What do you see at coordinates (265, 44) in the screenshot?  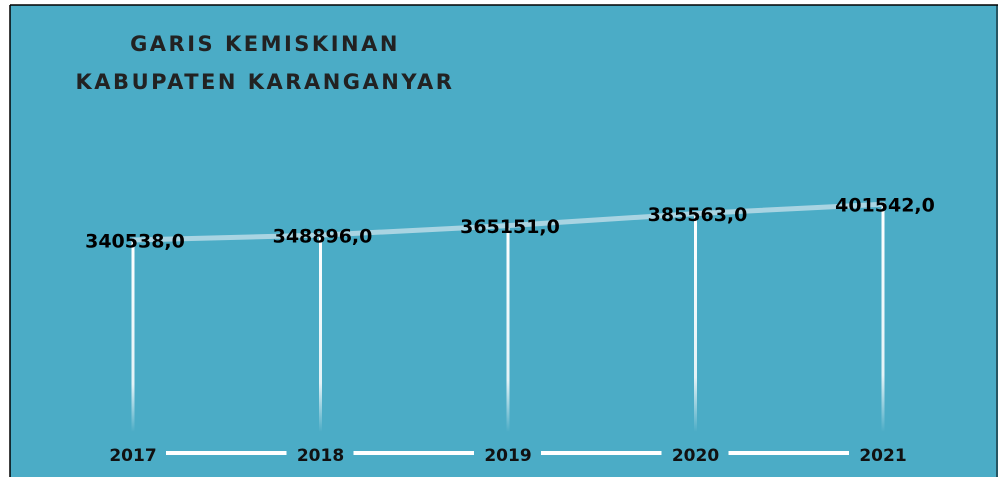 I see `chart-title: GARIS KEMISKINAN` at bounding box center [265, 44].